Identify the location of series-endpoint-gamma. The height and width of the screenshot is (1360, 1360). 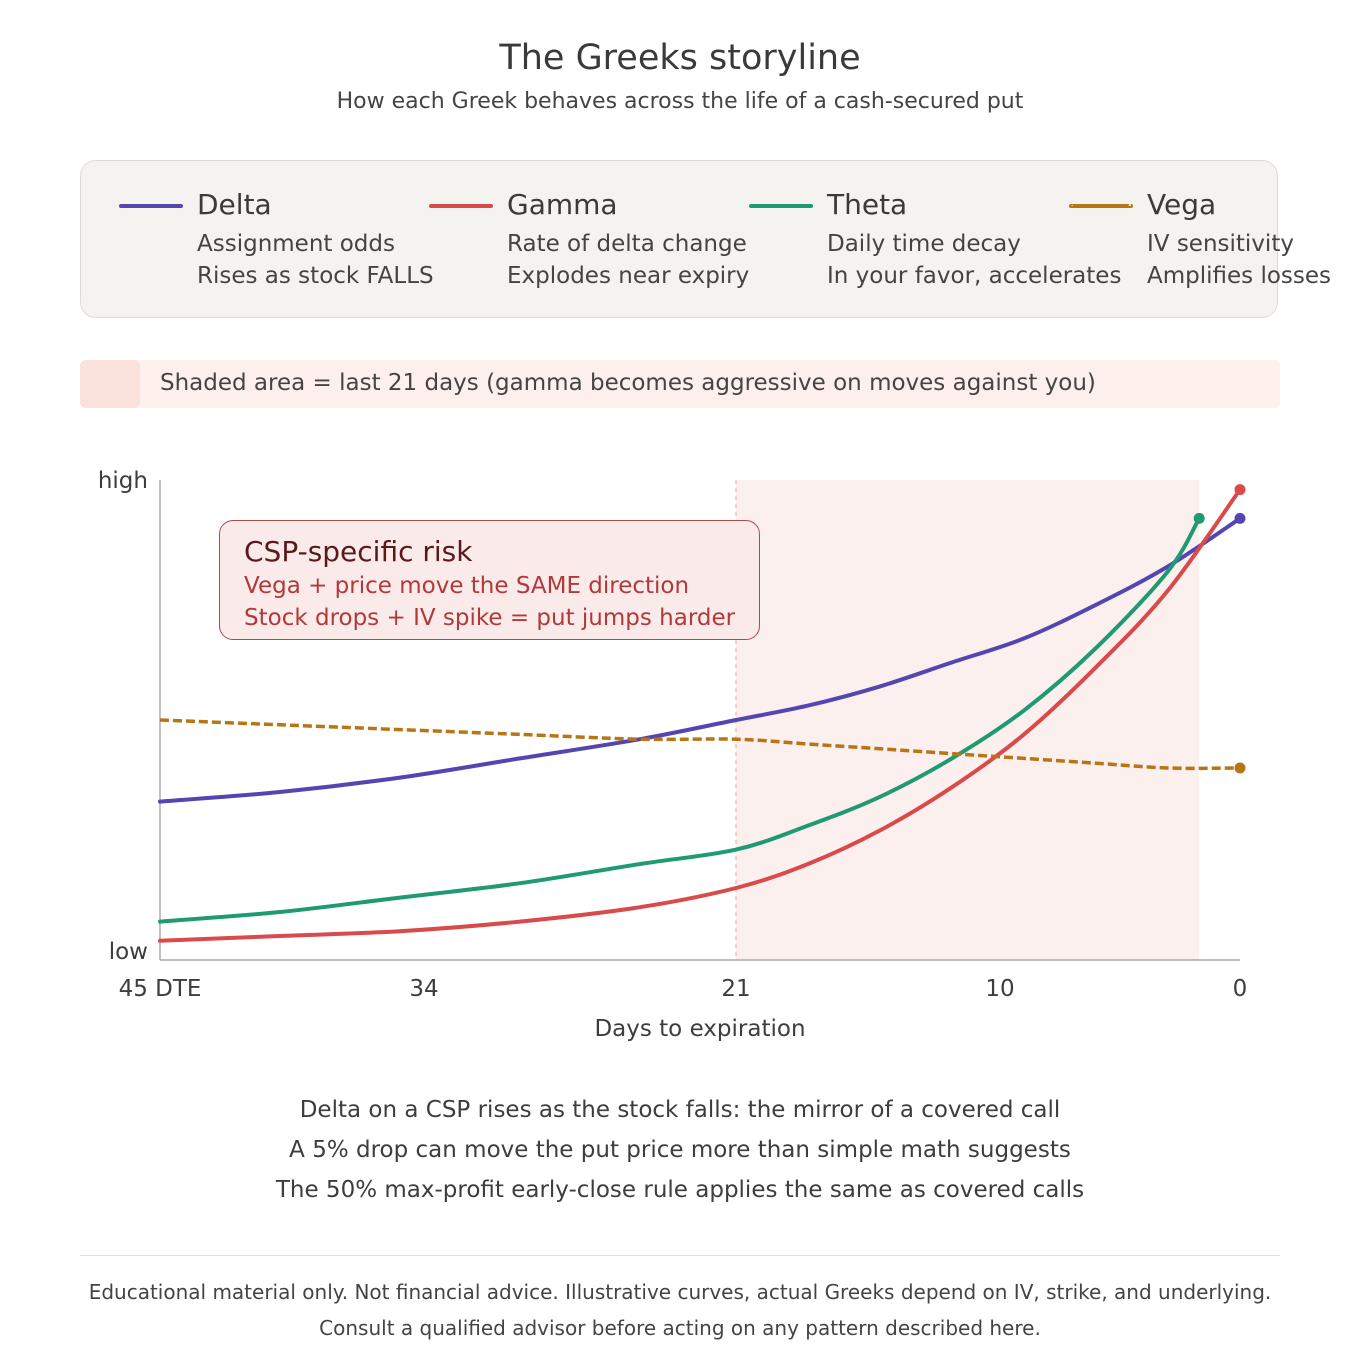
(1240, 490).